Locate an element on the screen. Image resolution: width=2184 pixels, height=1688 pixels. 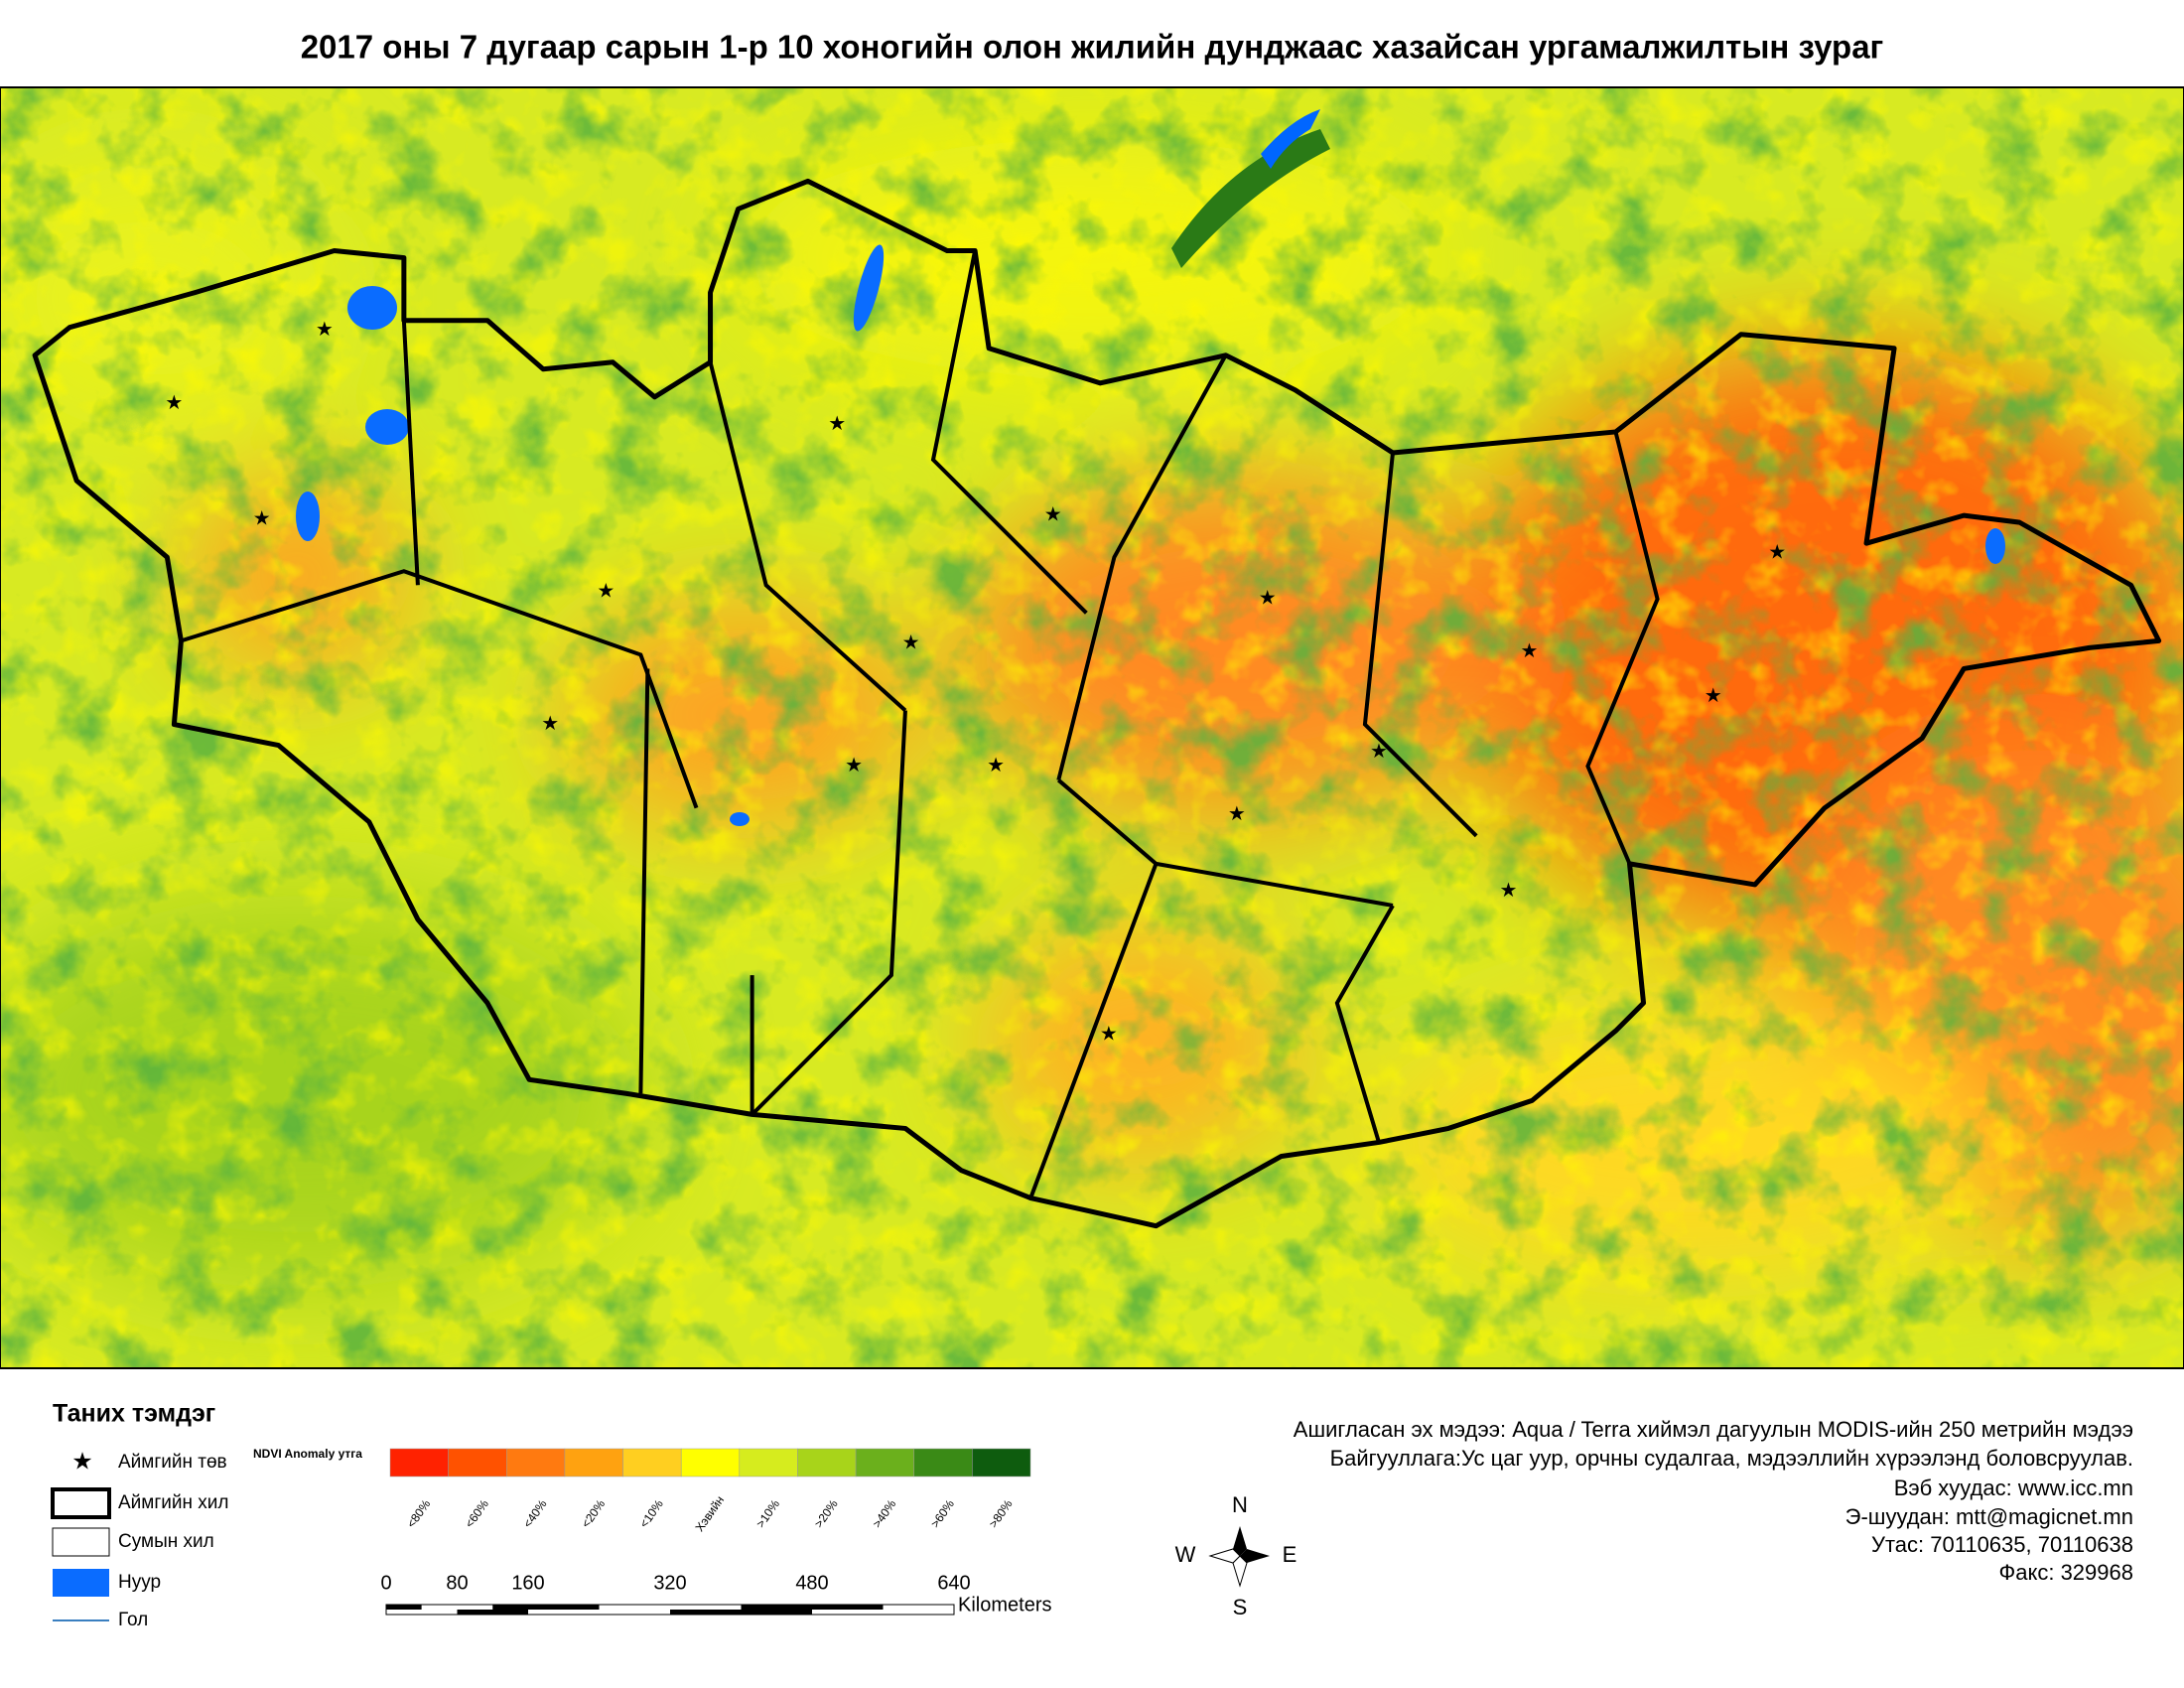
legend-label: Гол is located at coordinates (133, 1620).